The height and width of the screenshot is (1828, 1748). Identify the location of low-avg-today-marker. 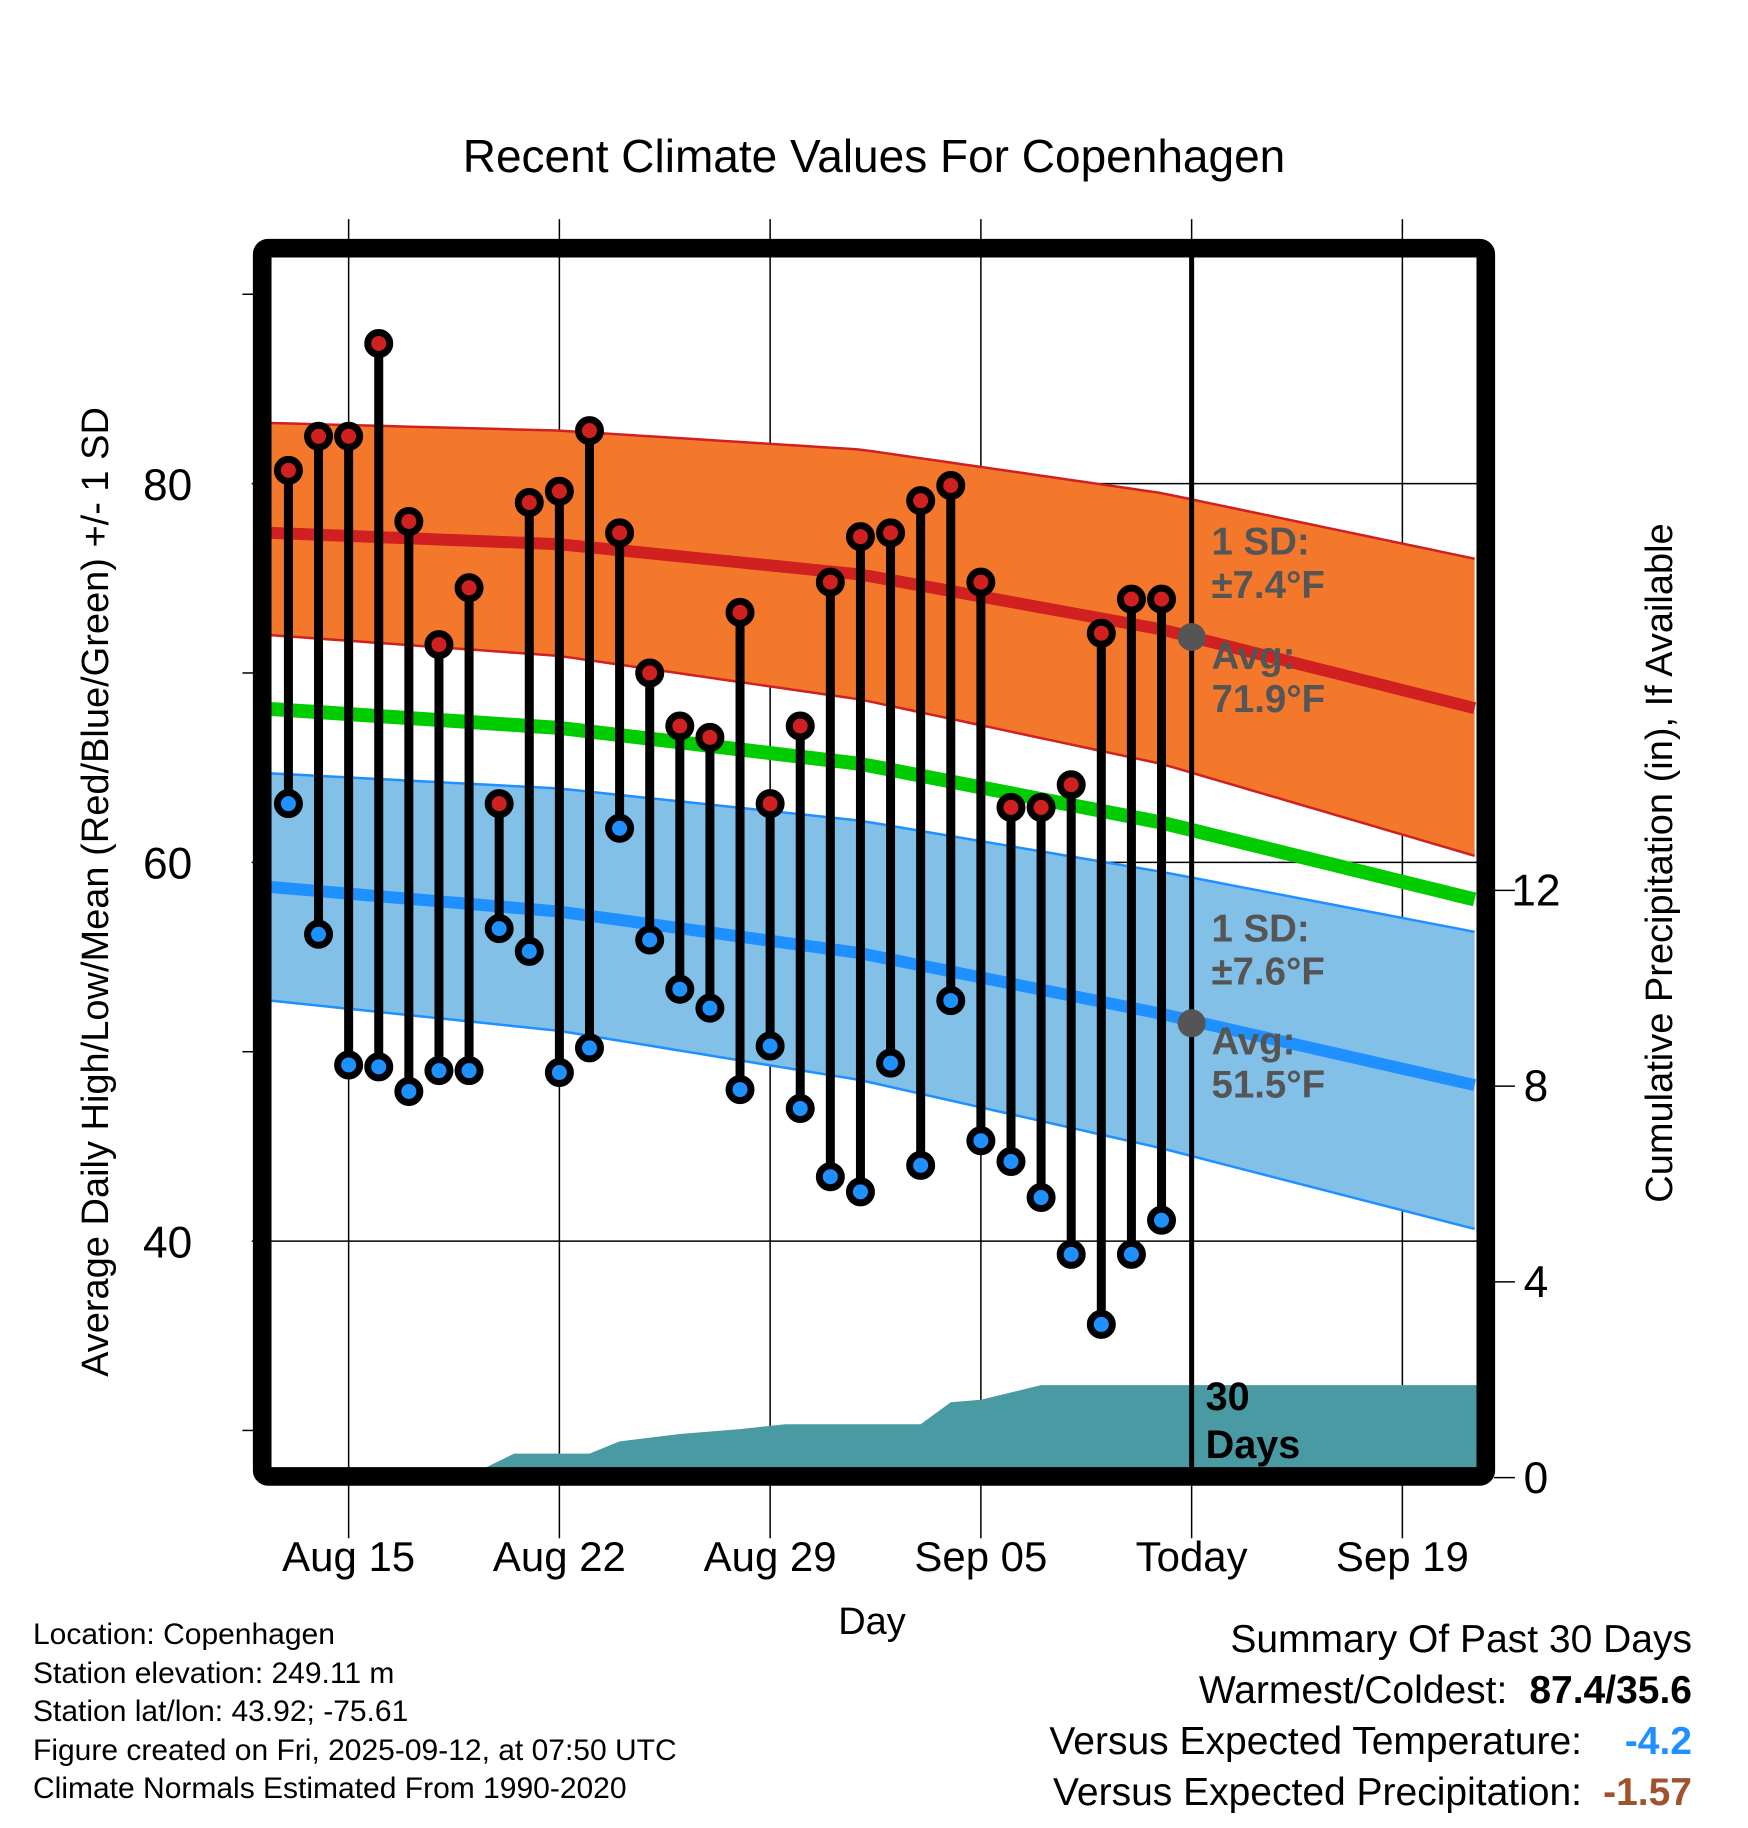
(1191, 1023).